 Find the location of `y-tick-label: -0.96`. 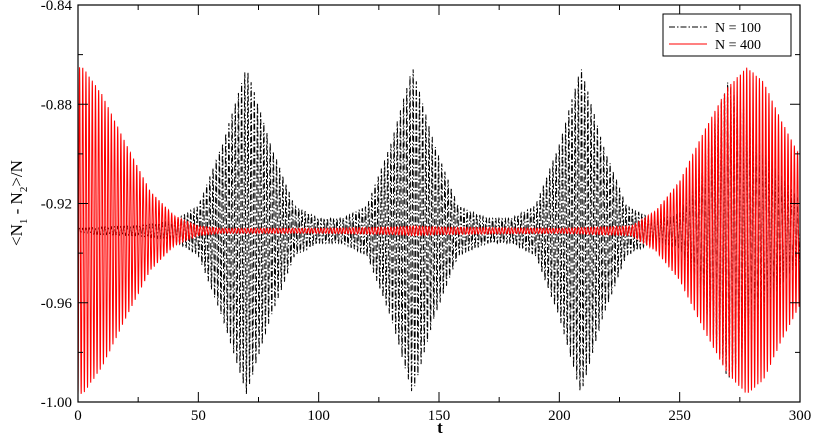

y-tick-label: -0.96 is located at coordinates (57, 304).